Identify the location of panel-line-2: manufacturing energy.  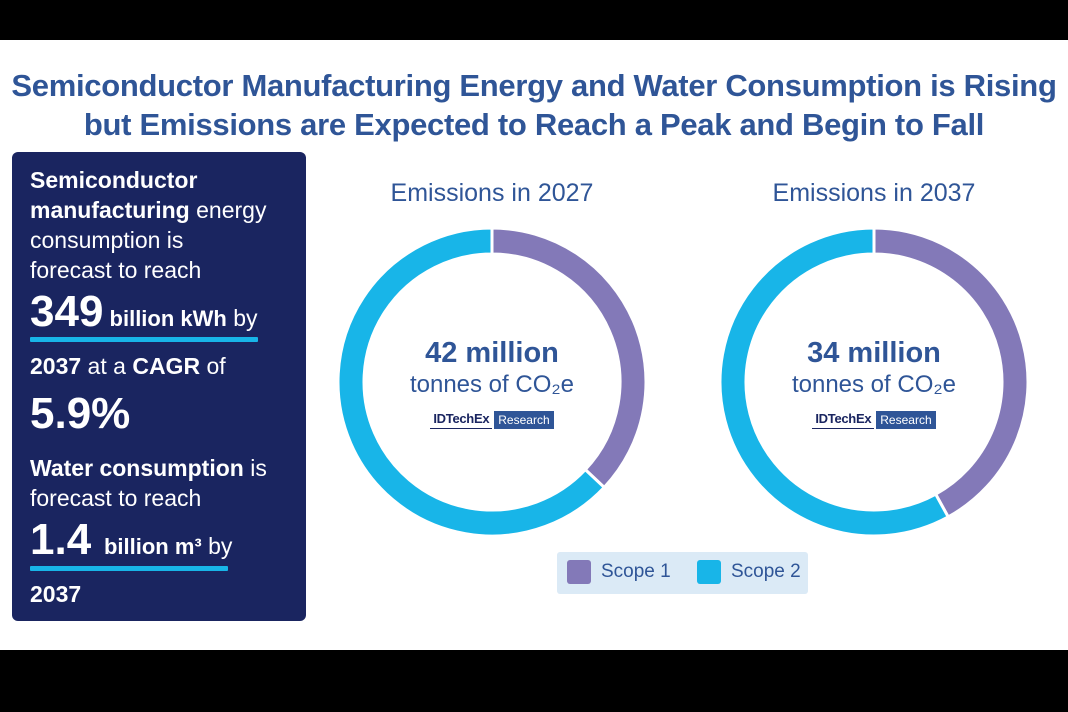
(148, 210).